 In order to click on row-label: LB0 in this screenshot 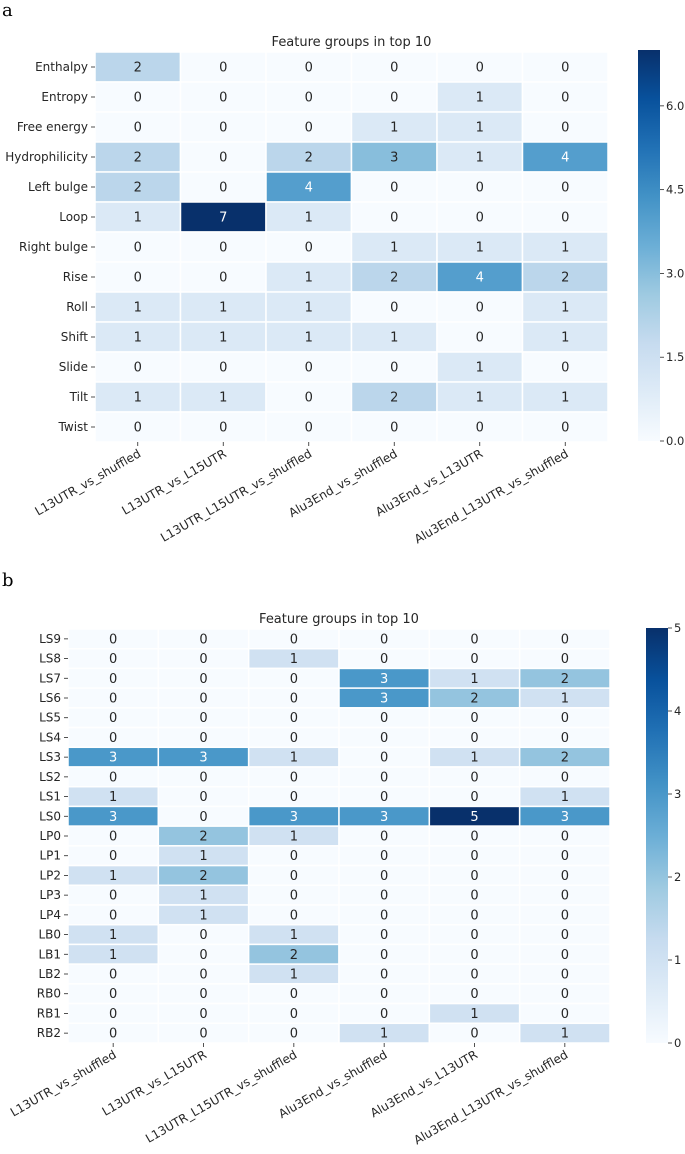, I will do `click(49, 935)`.